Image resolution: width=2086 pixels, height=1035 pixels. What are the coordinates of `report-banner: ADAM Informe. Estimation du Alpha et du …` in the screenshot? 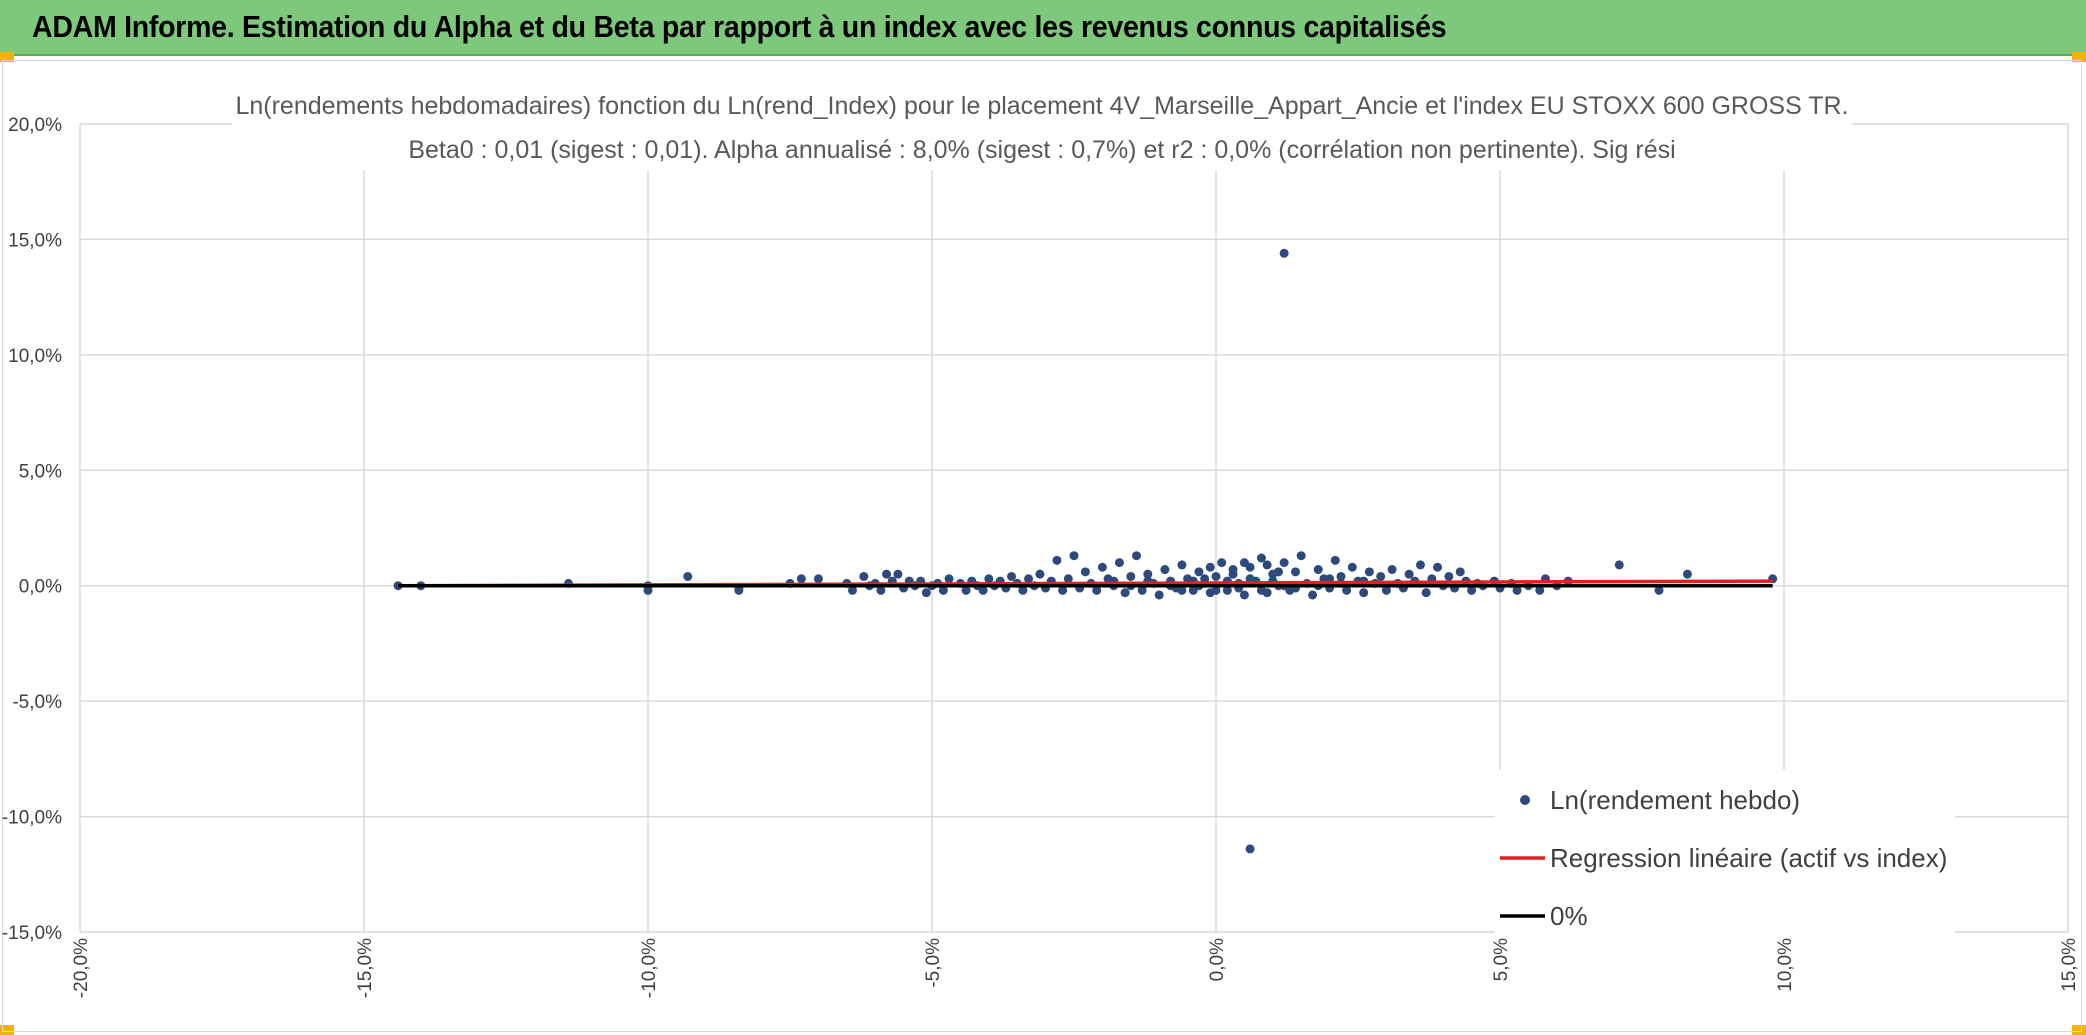 It's located at (1043, 28).